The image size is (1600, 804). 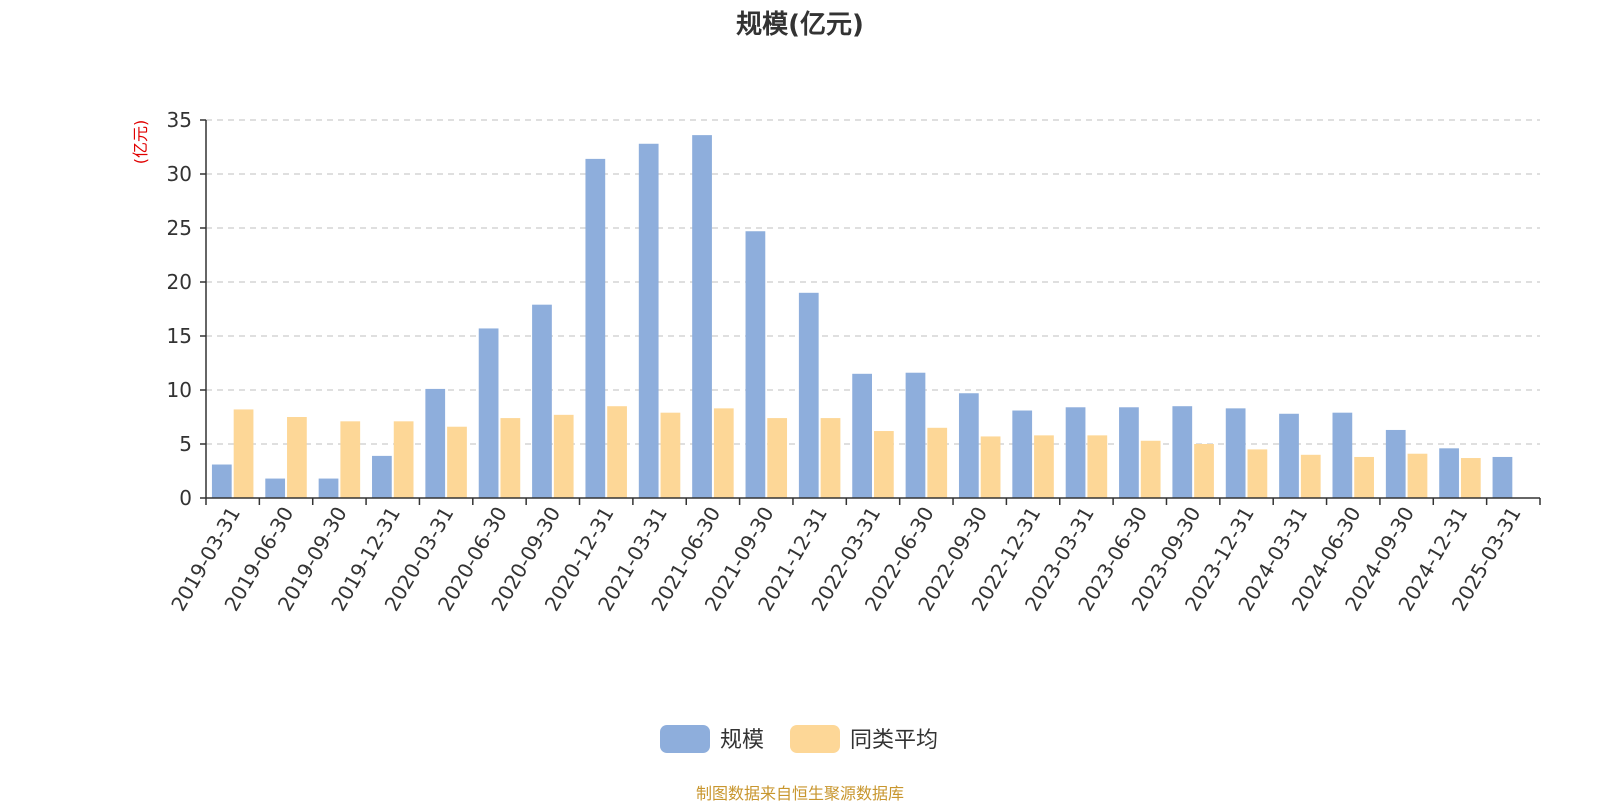 I want to click on y-tick-label: 10, so click(x=179, y=390).